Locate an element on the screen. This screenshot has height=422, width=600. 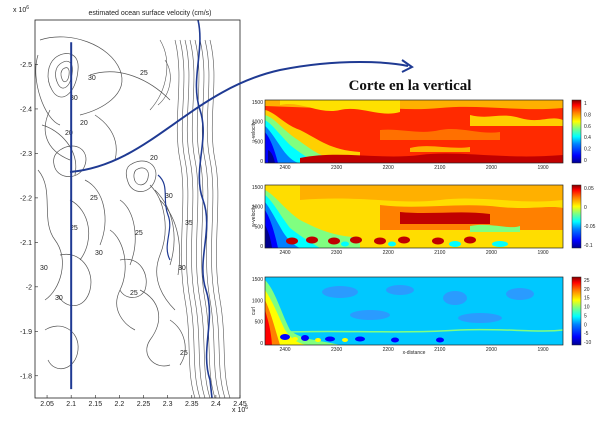
contour-eddy-north is located at coordinates (103, 106).